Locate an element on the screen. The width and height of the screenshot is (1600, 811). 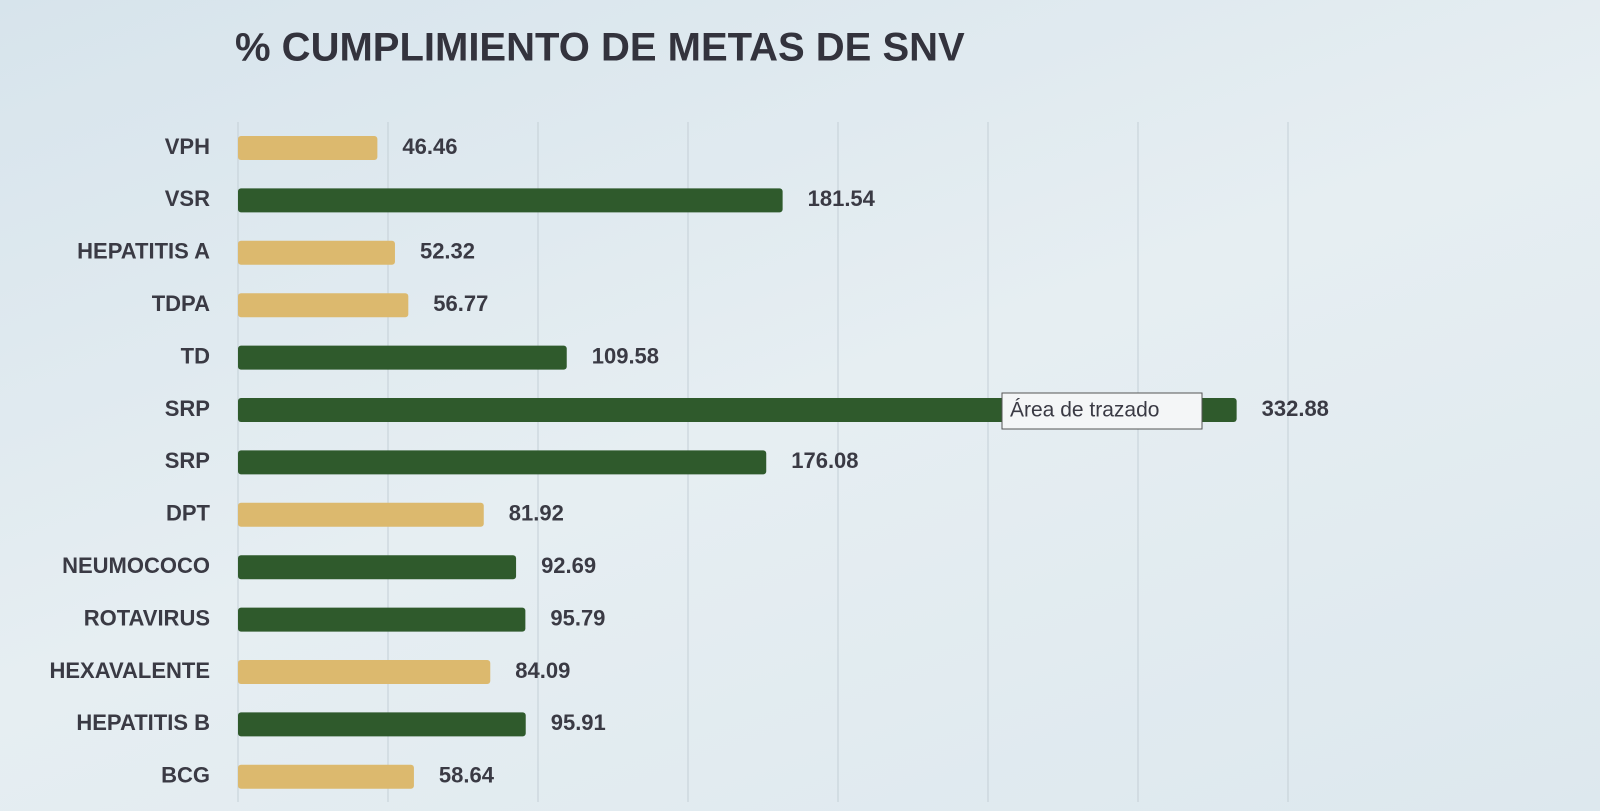
value-label: 95.91 is located at coordinates (578, 722).